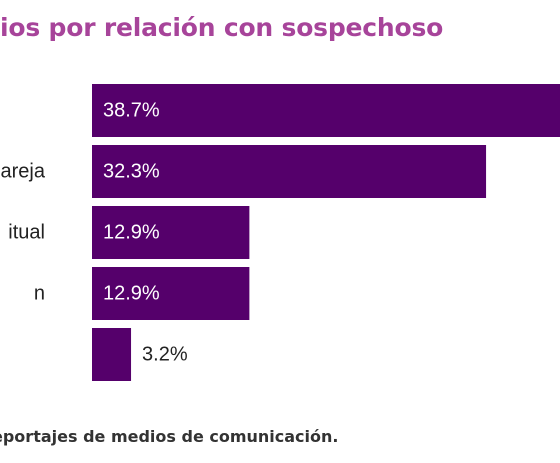 Image resolution: width=560 pixels, height=463 pixels. I want to click on category-label-4: n, so click(39, 294).